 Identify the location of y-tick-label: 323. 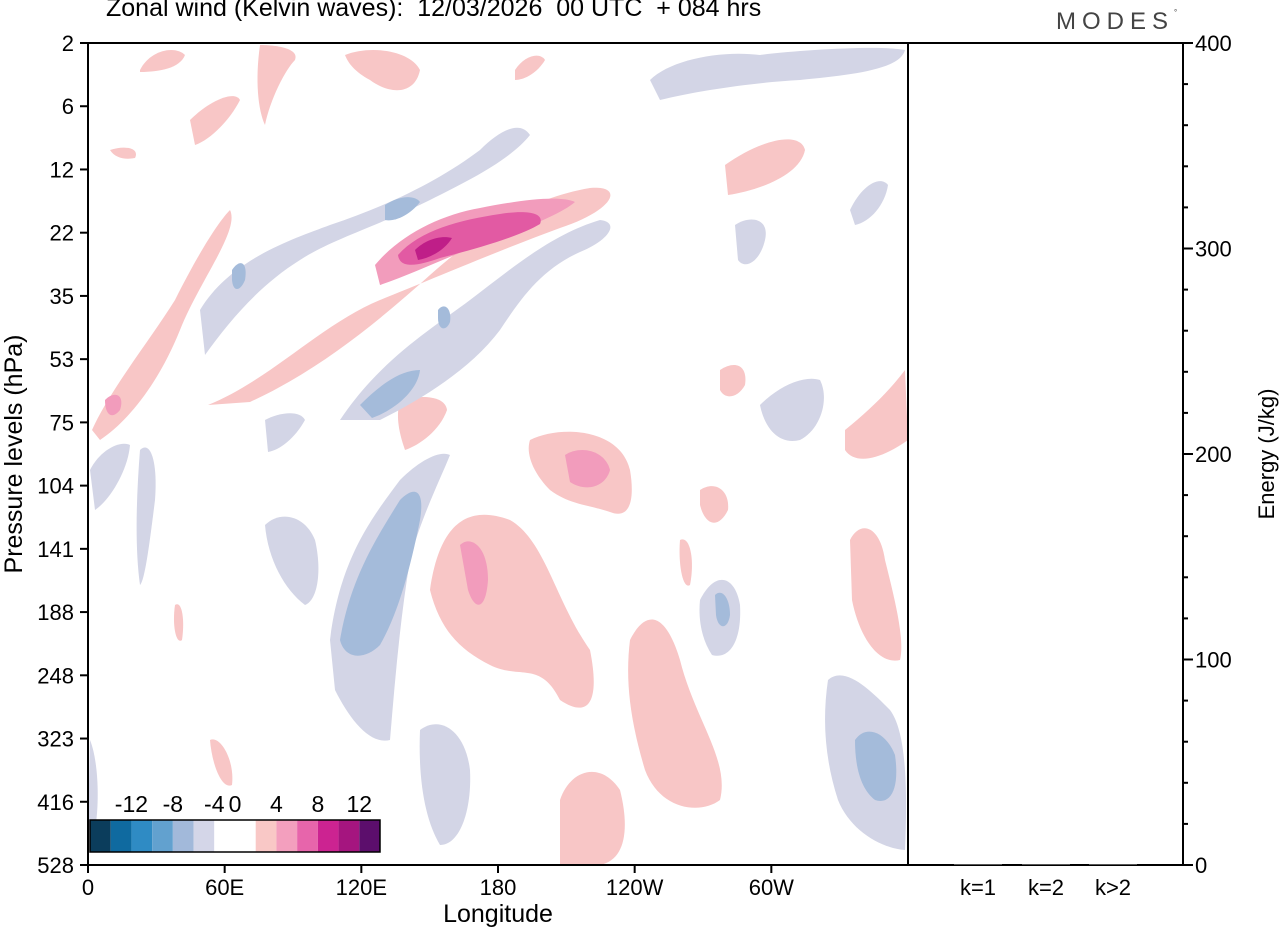
(55, 739).